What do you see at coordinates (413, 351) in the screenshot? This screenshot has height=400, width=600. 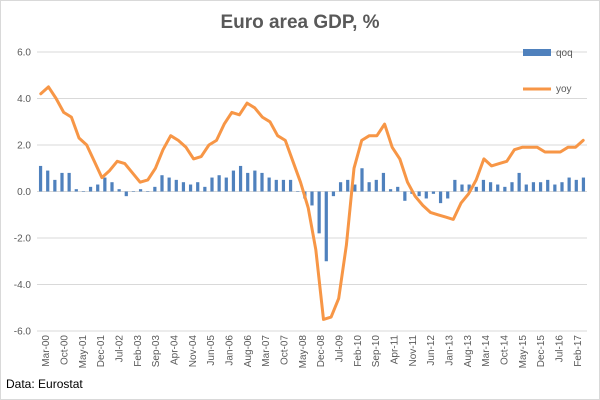 I see `x-tick-label: Nov-11` at bounding box center [413, 351].